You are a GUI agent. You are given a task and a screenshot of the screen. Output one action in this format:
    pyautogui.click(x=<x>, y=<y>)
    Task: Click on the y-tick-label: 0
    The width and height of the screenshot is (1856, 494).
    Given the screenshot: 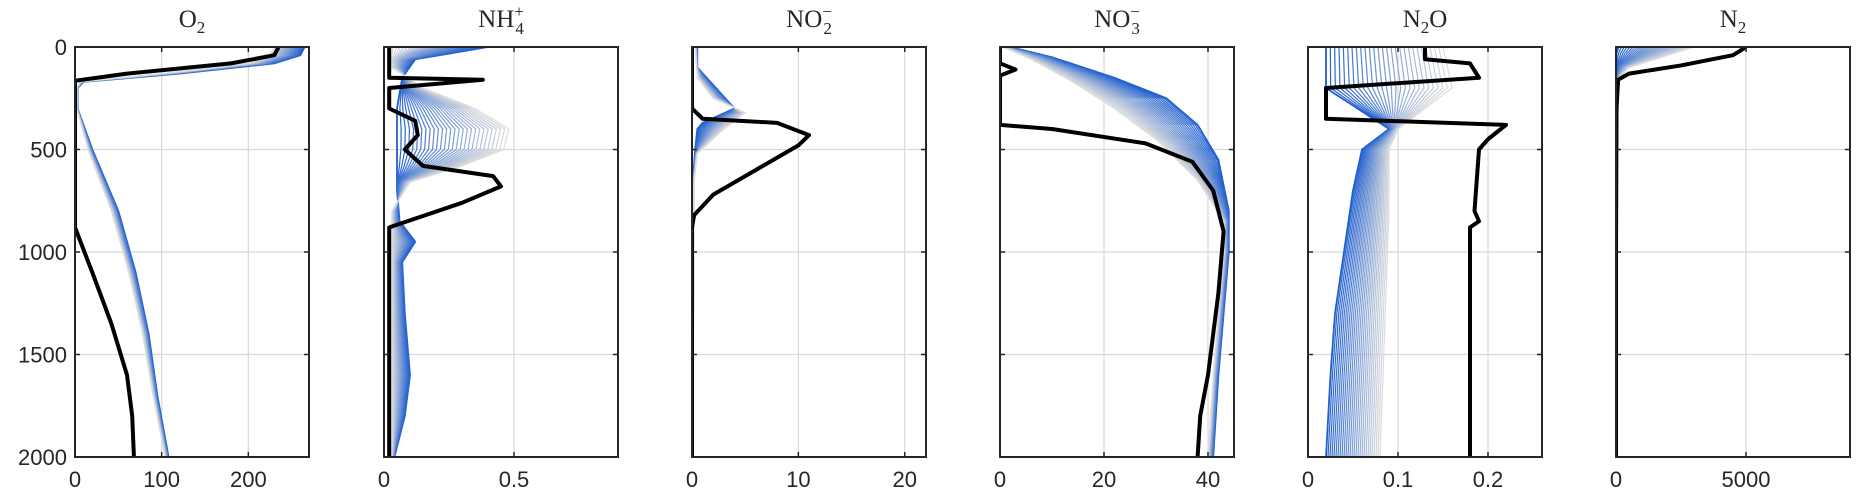 What is the action you would take?
    pyautogui.click(x=61, y=47)
    